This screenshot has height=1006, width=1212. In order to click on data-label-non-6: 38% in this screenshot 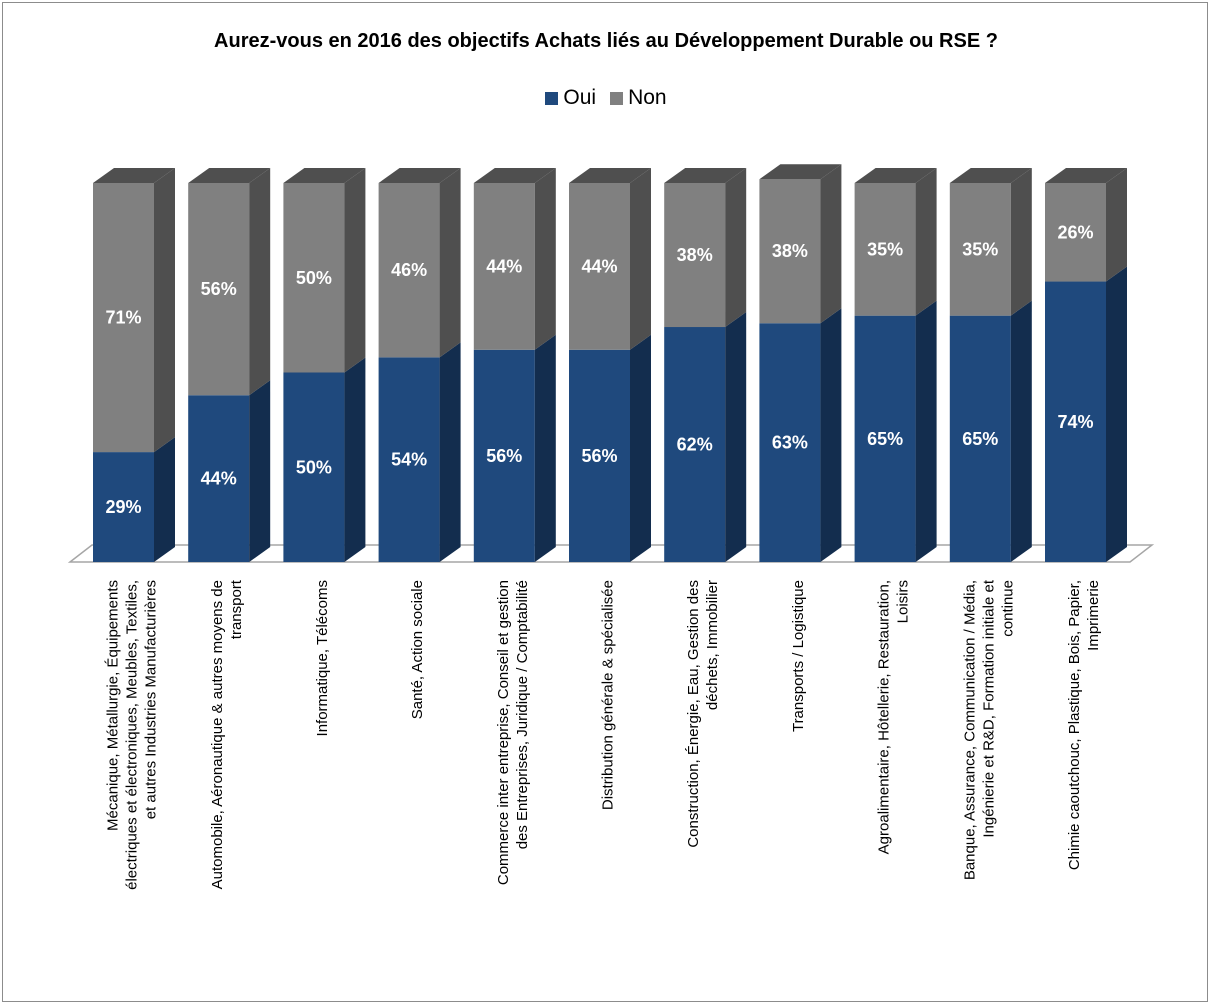, I will do `click(695, 255)`.